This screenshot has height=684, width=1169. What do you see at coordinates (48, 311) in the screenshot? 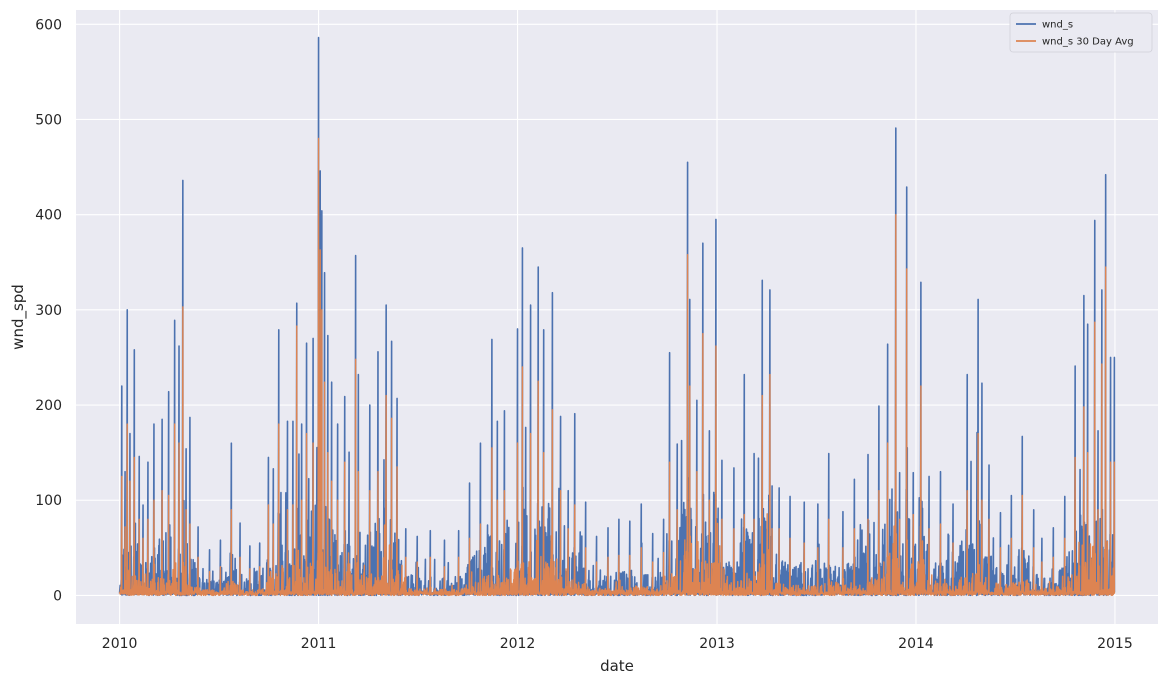
I see `y-tick-label: 300` at bounding box center [48, 311].